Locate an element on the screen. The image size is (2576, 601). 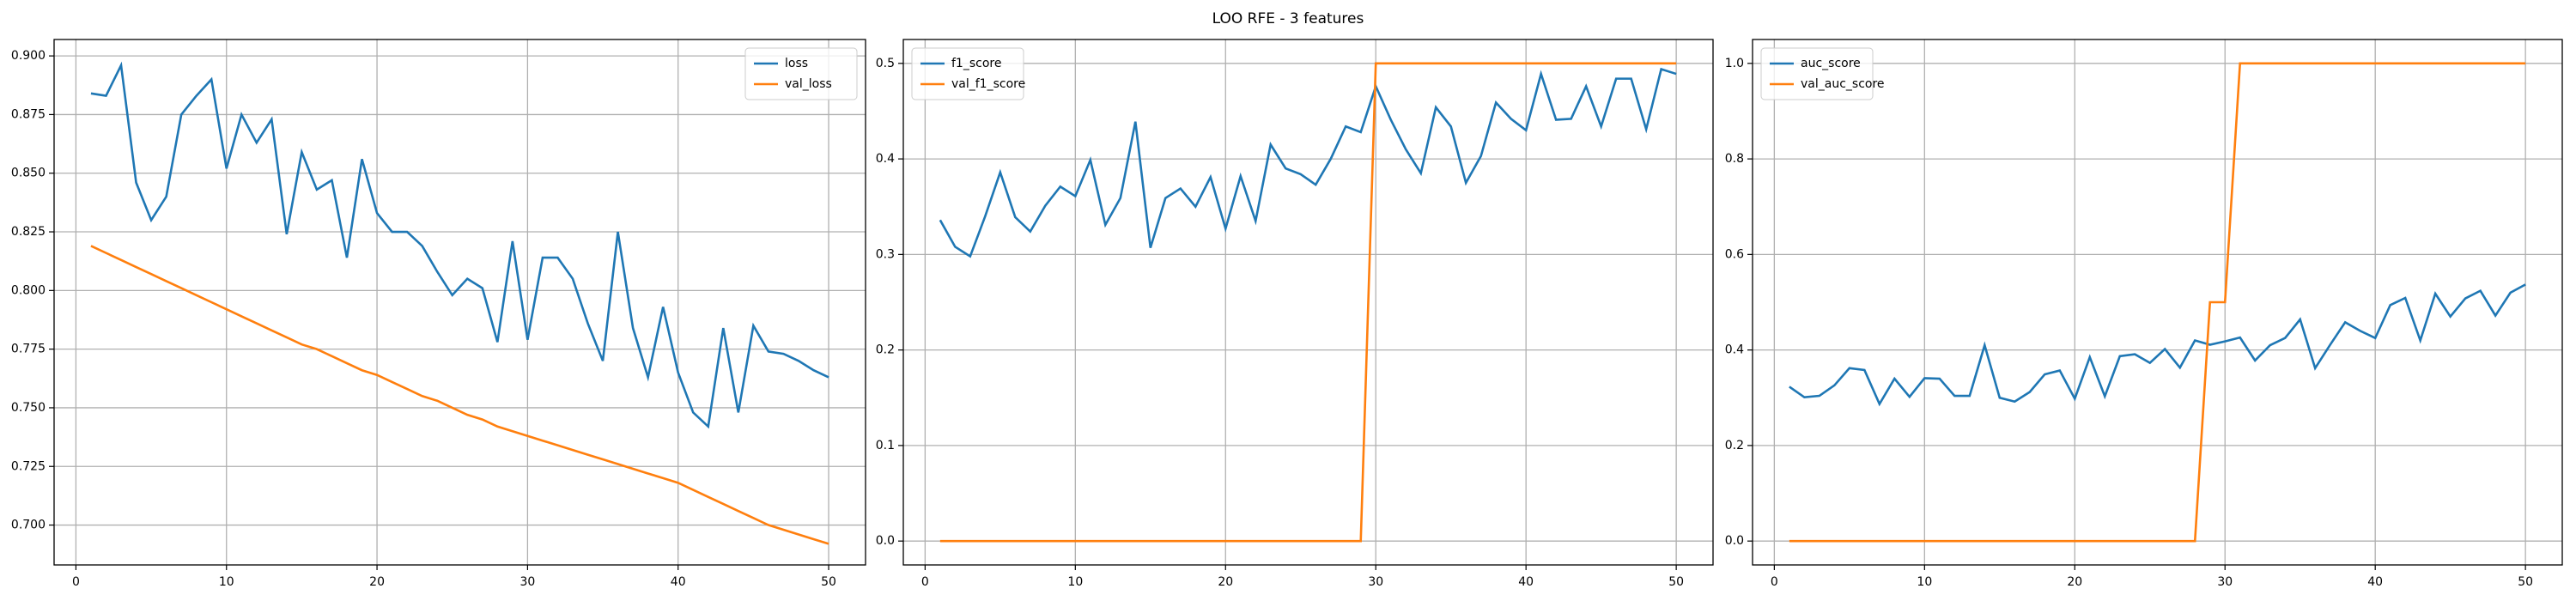
y-tick-label: 0.750 is located at coordinates (28, 408).